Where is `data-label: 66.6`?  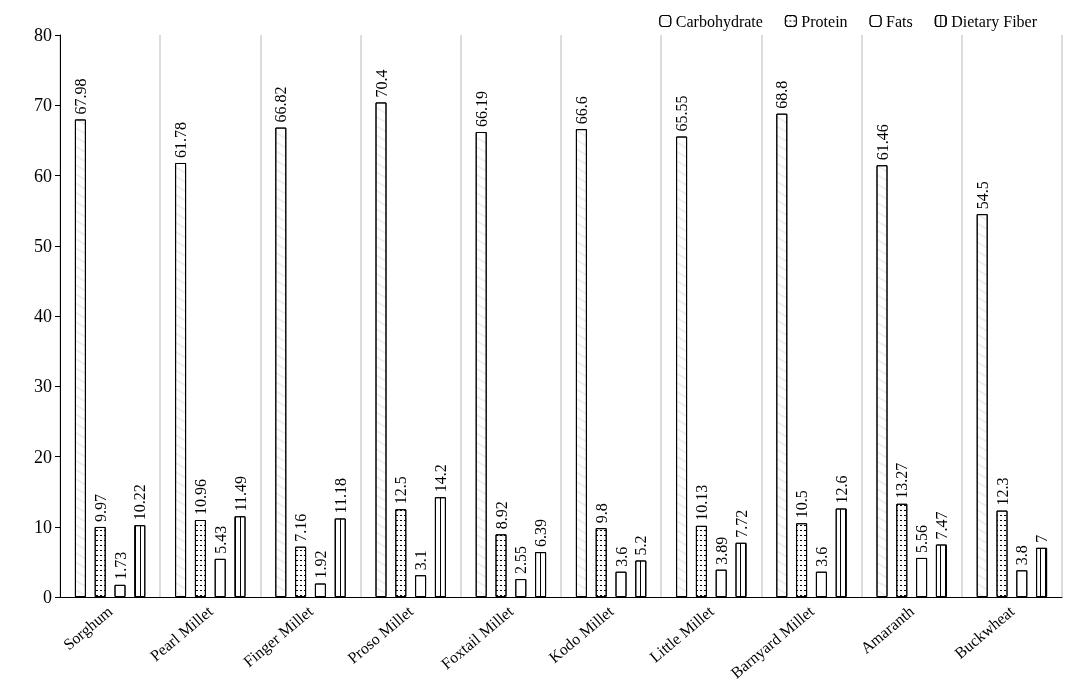 data-label: 66.6 is located at coordinates (581, 110).